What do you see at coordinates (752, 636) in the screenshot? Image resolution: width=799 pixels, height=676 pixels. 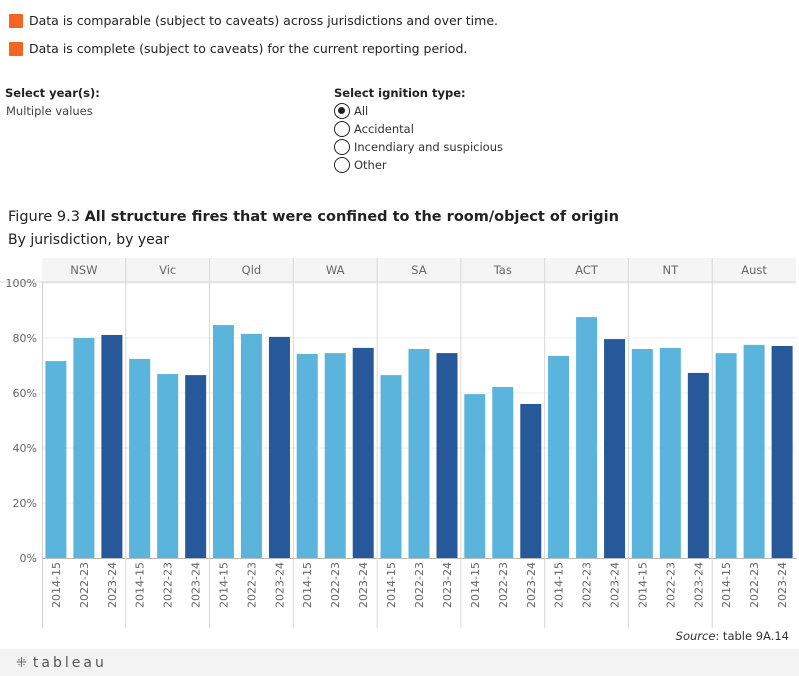 I see `source-text: : table 9A.14` at bounding box center [752, 636].